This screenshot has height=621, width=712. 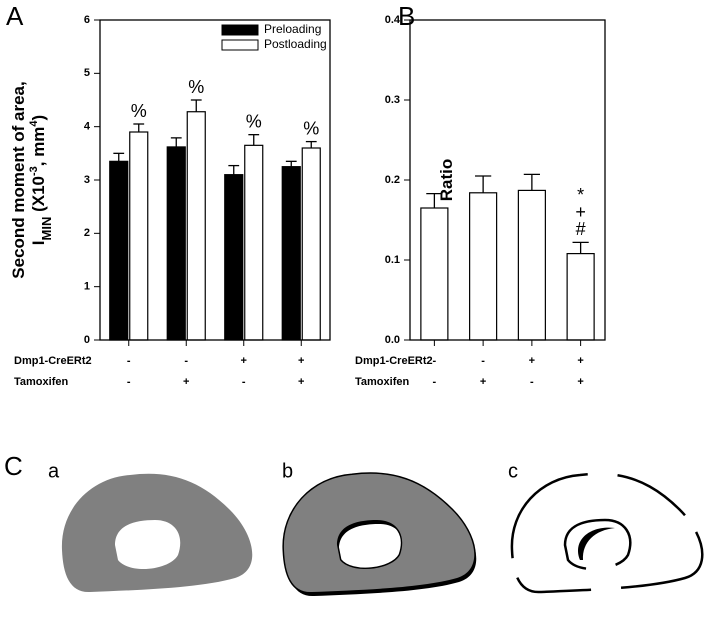 What do you see at coordinates (38, 118) in the screenshot?
I see `y-label-part: )` at bounding box center [38, 118].